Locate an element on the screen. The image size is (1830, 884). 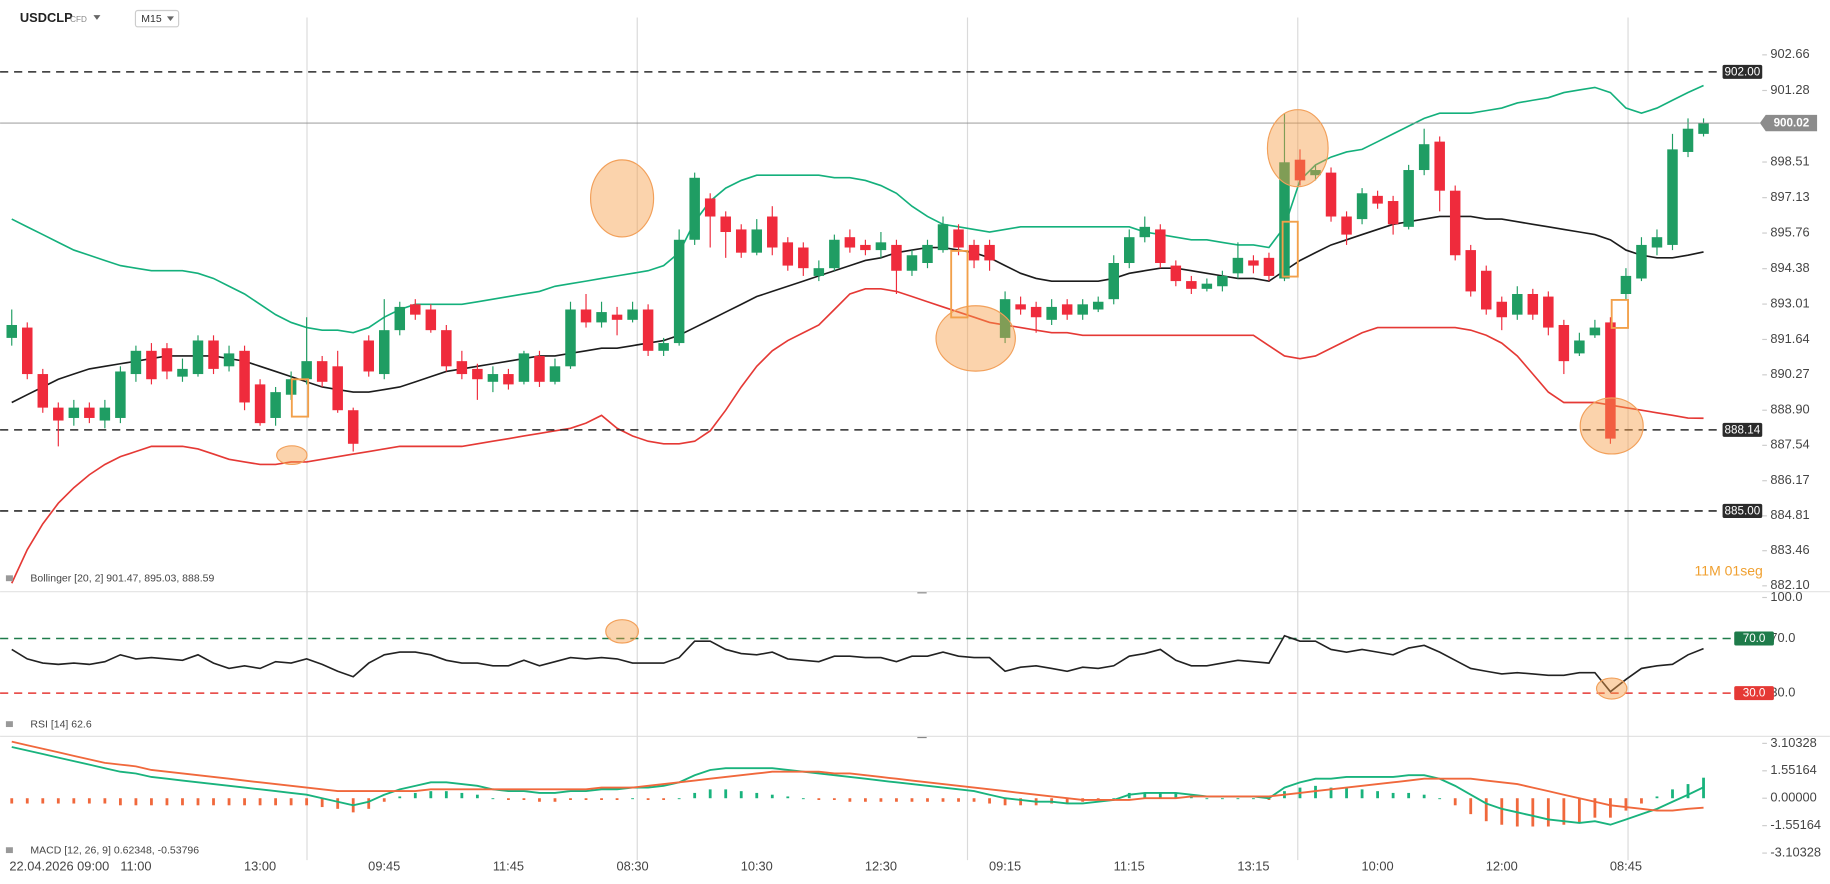
y-tick-label: 886.17 is located at coordinates (1789, 479).